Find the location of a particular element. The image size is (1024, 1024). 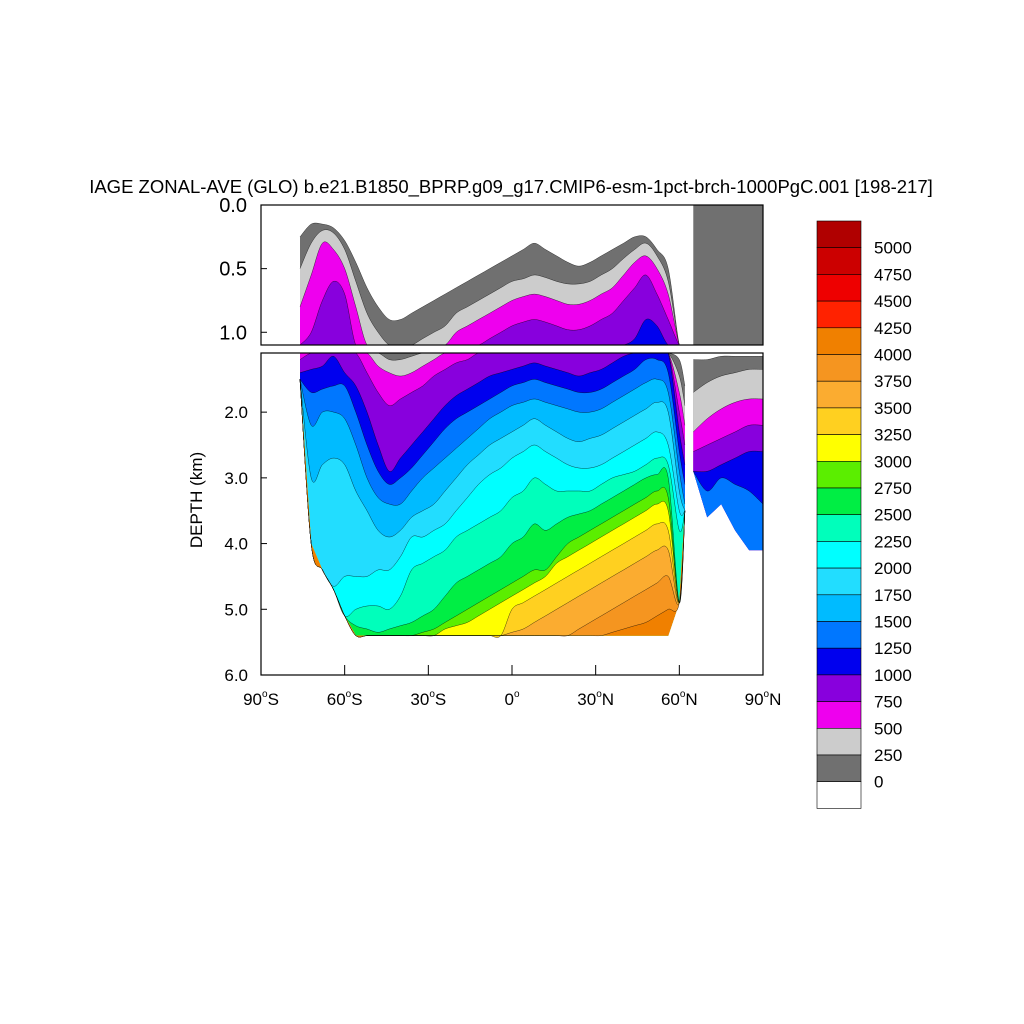

colorbar-label: 3500 is located at coordinates (893, 408).